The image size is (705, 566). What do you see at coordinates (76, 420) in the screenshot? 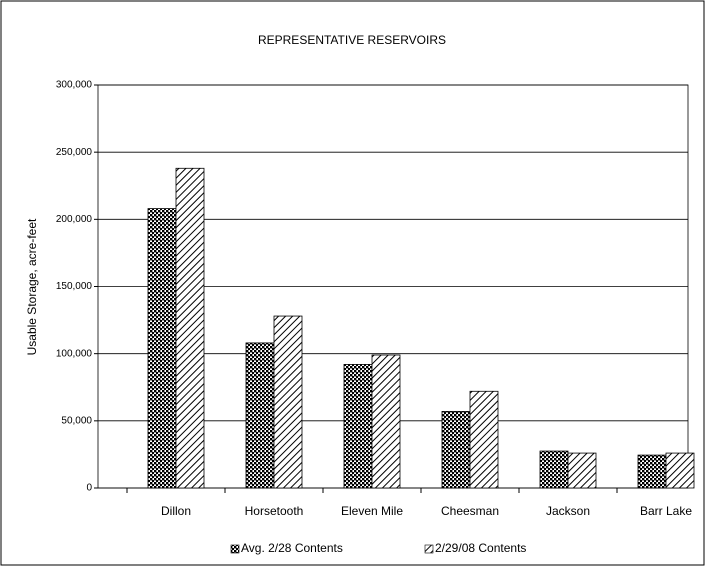
I see `y-tick-label: 50,000` at bounding box center [76, 420].